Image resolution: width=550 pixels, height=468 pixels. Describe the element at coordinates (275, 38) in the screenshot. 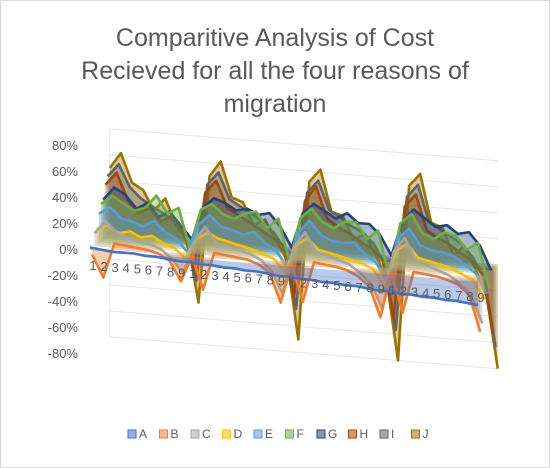

I see `chart-title-line-1: Comparitive Analysis of Cost` at that location.